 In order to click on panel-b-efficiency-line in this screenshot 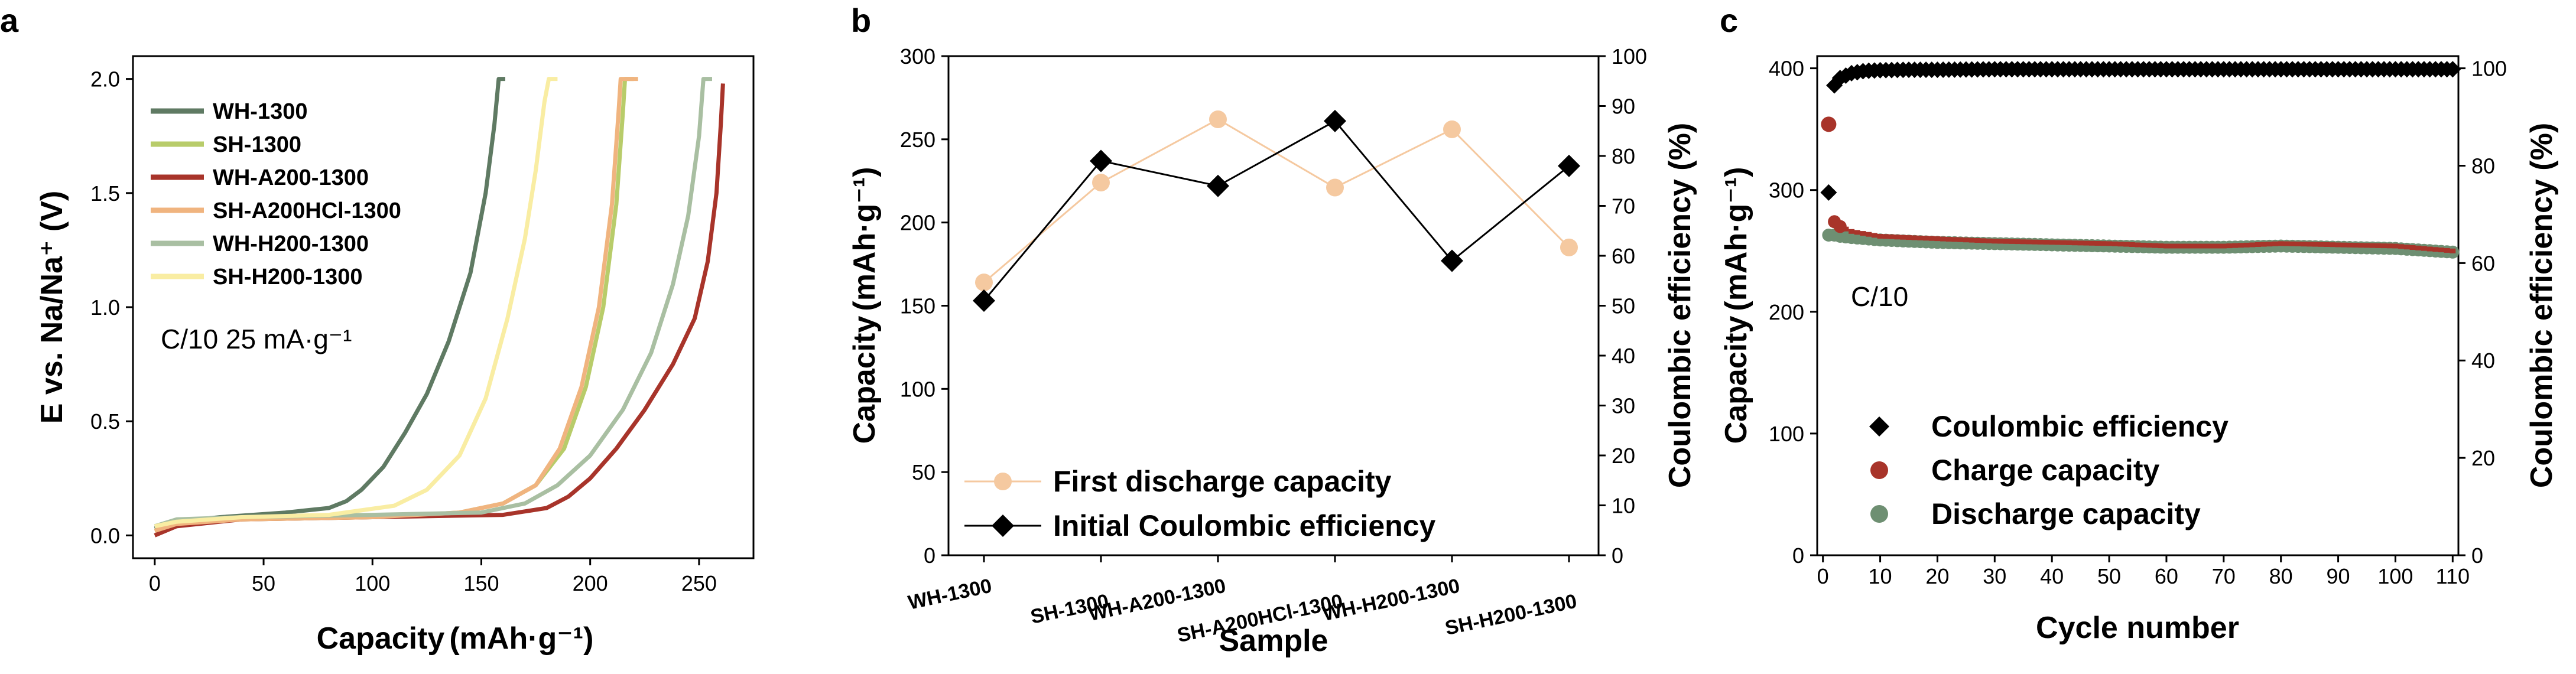, I will do `click(1276, 211)`.